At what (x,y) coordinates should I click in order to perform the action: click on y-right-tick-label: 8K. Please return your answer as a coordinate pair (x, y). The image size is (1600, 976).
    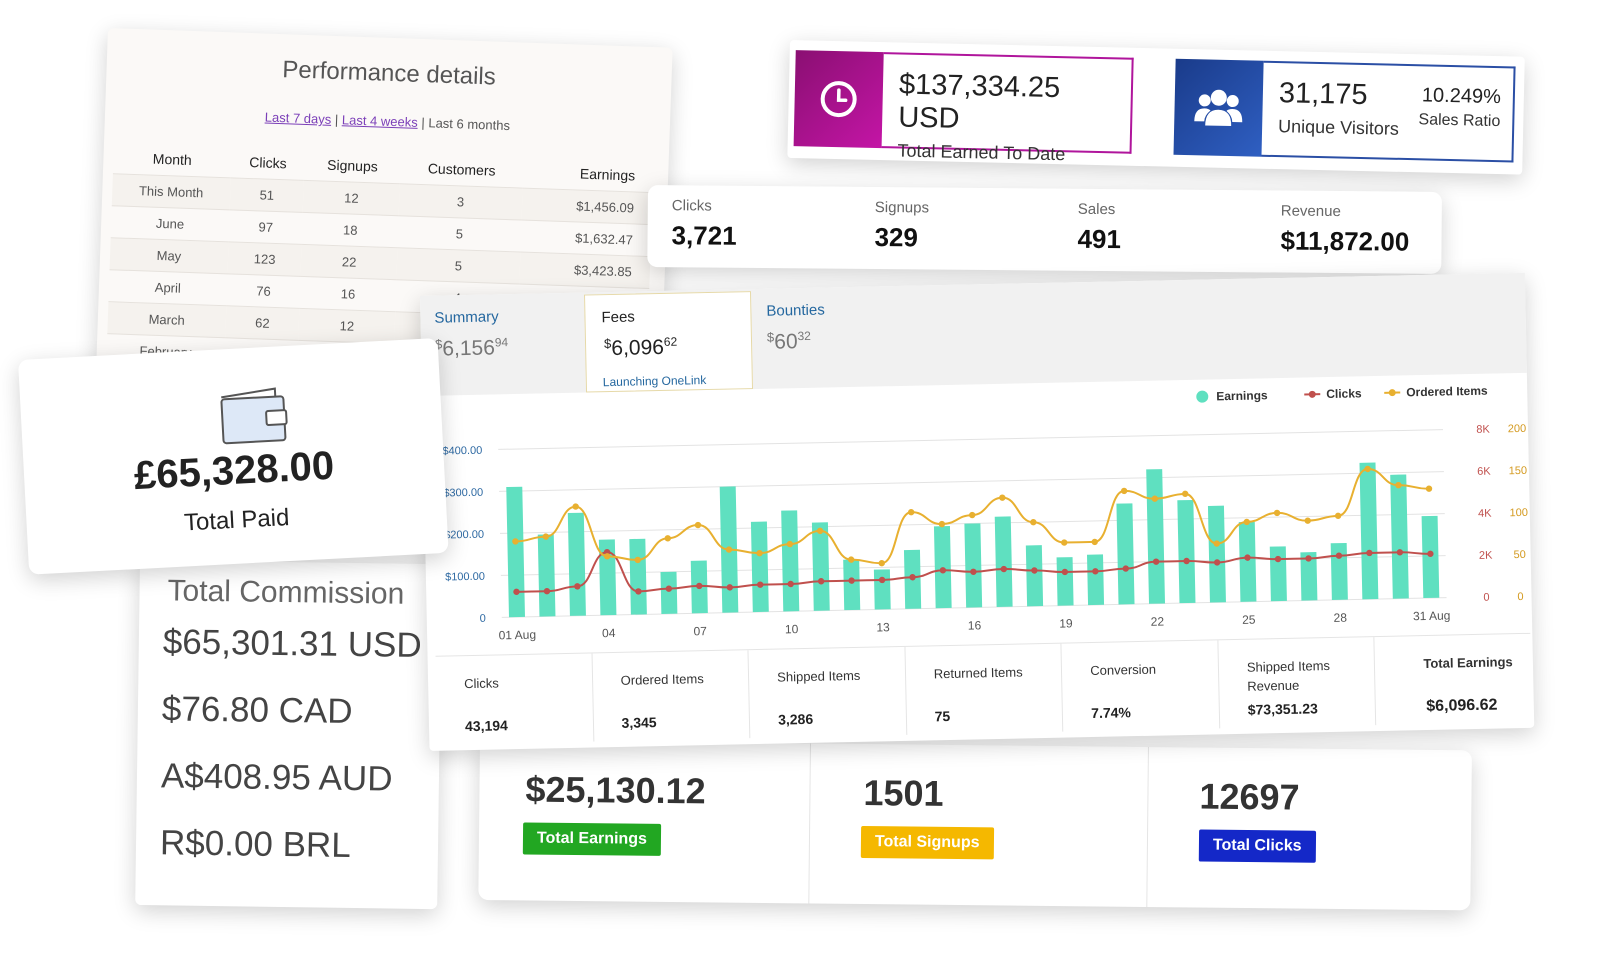
    Looking at the image, I should click on (1483, 430).